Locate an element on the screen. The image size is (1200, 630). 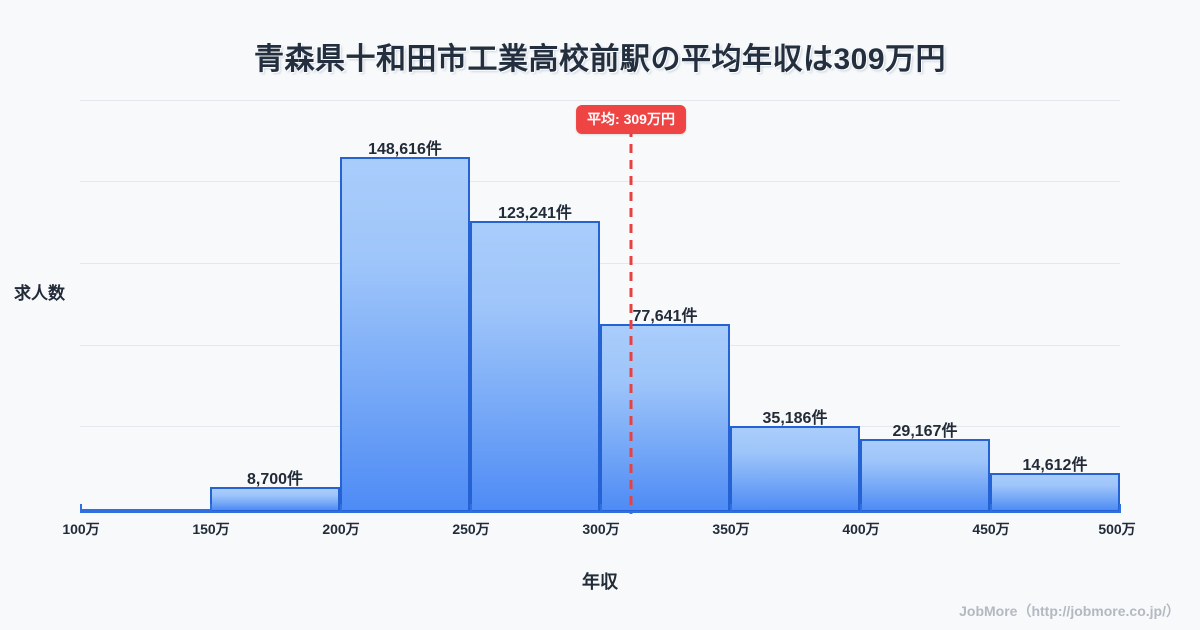
footer-credit: JobMore（http://jobmore.co.jp/） is located at coordinates (1069, 611).